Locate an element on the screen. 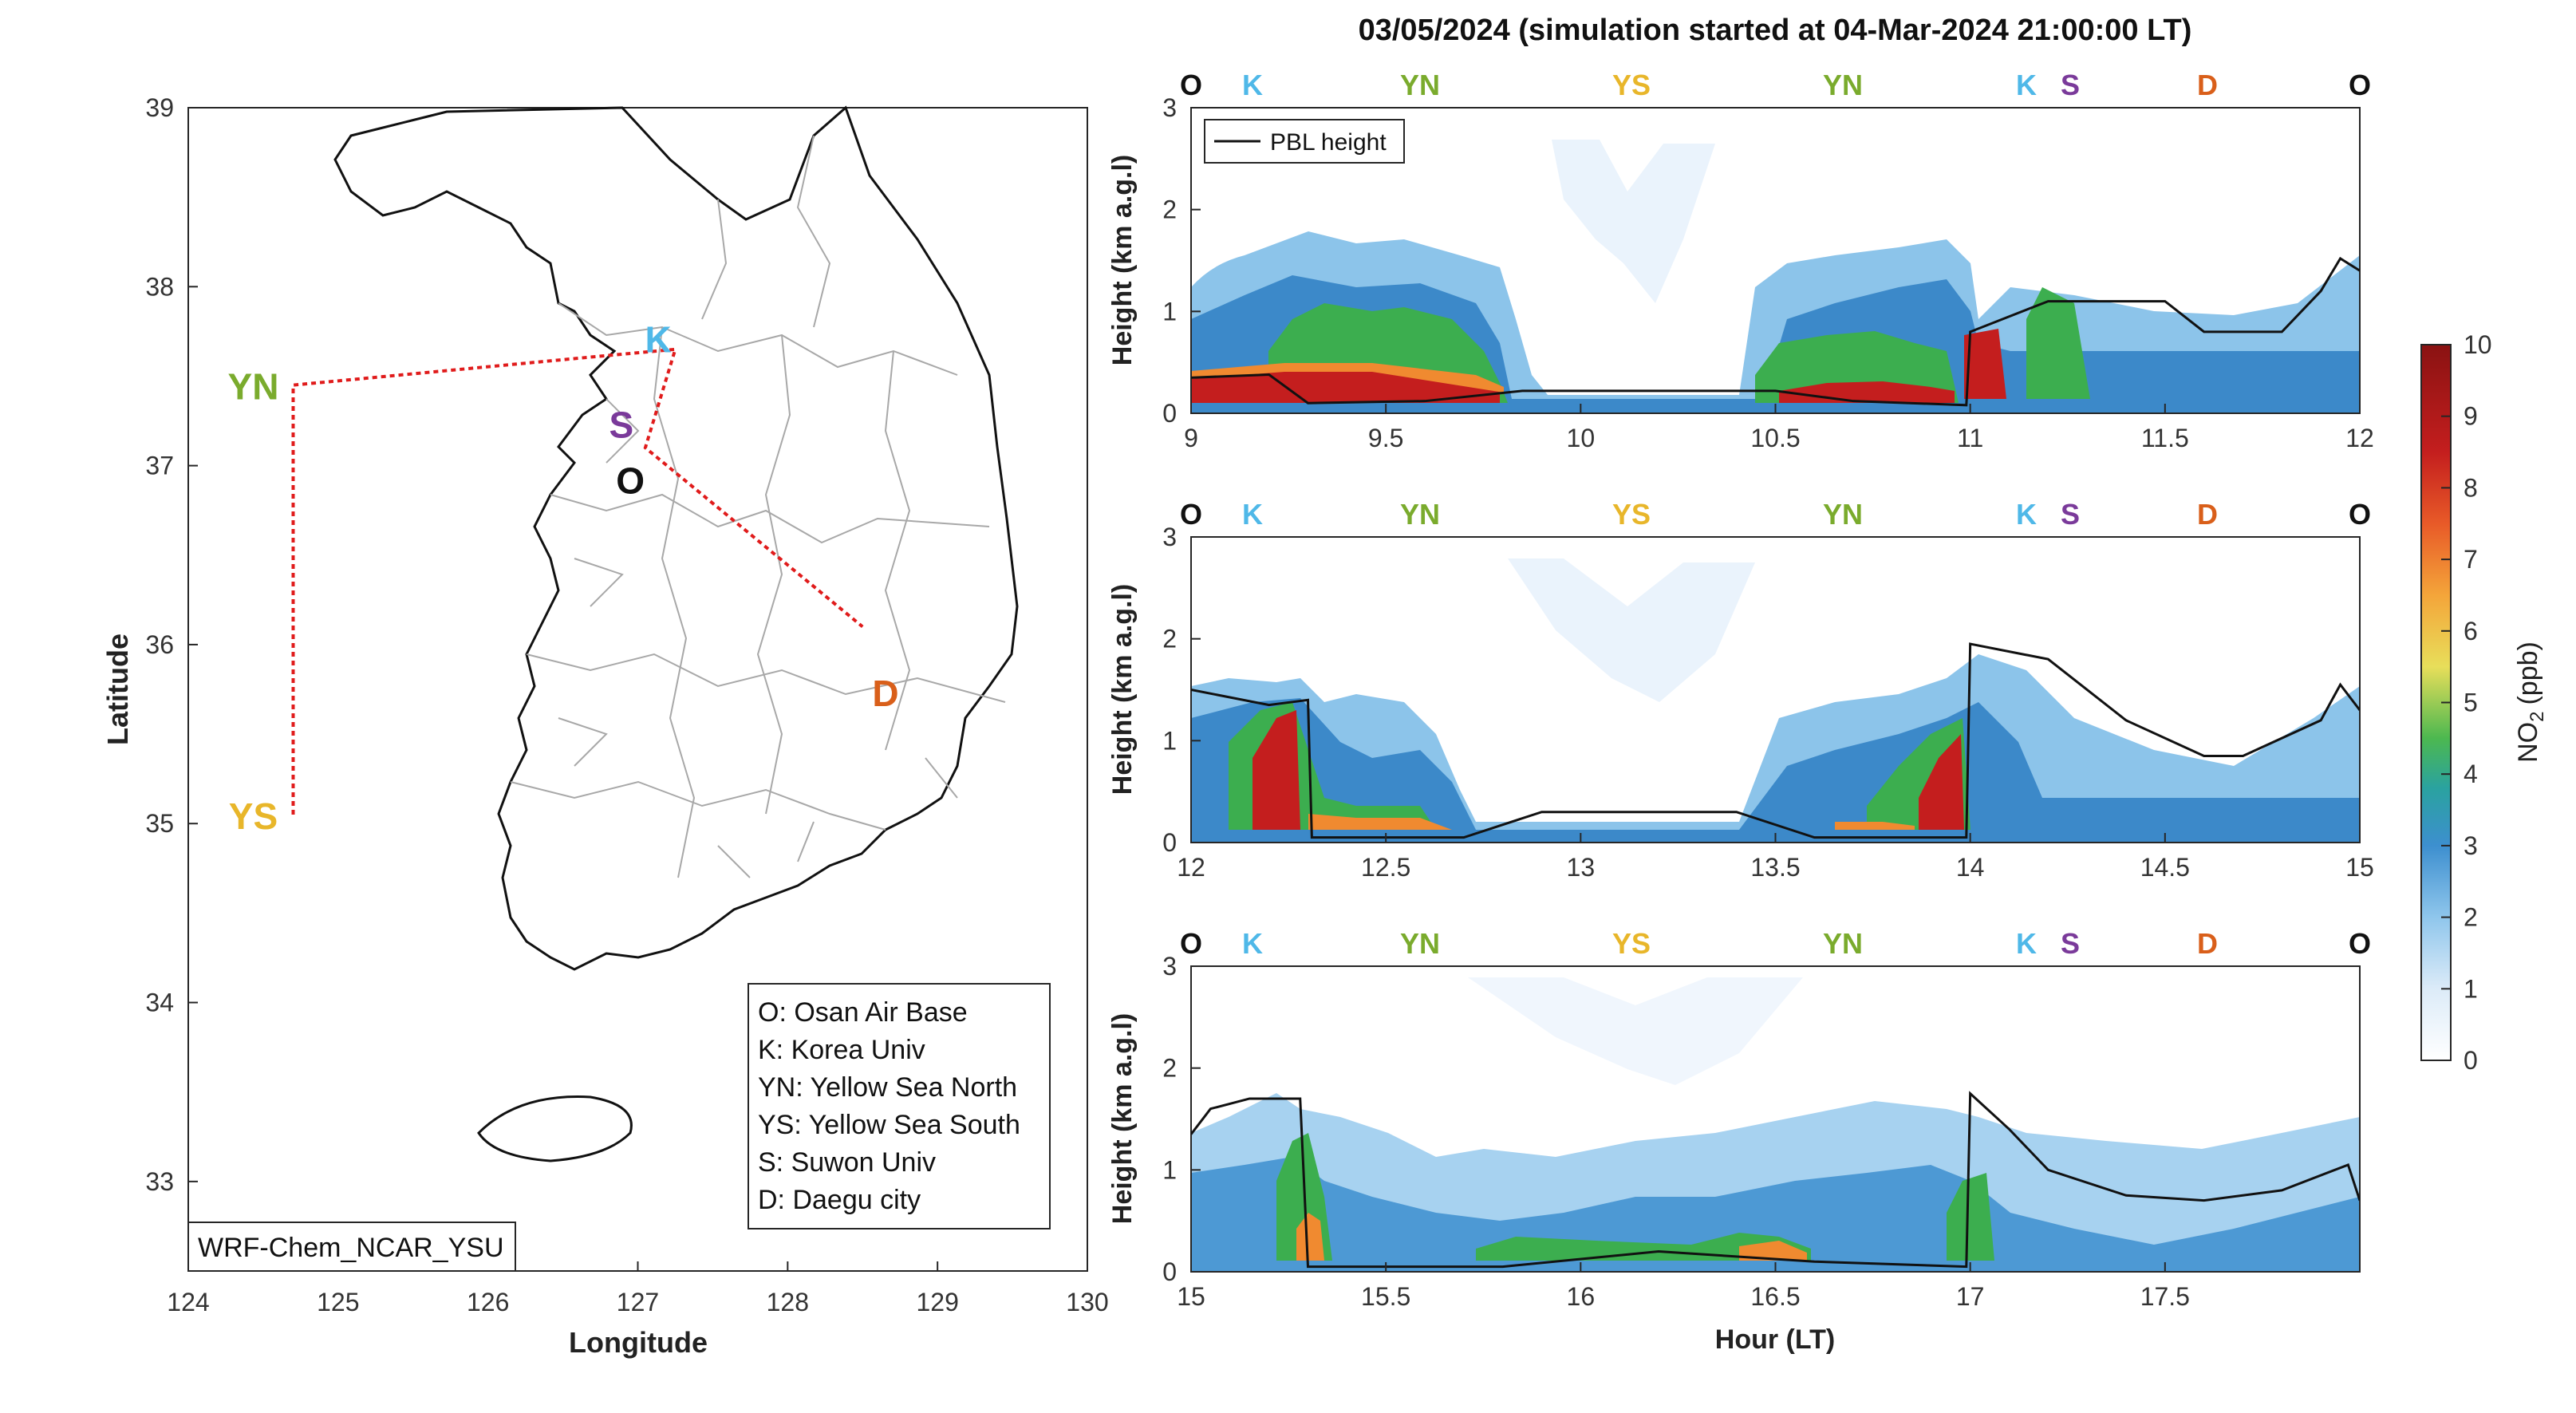 The image size is (2576, 1413). pbl-legend-label: PBL height is located at coordinates (1329, 142).